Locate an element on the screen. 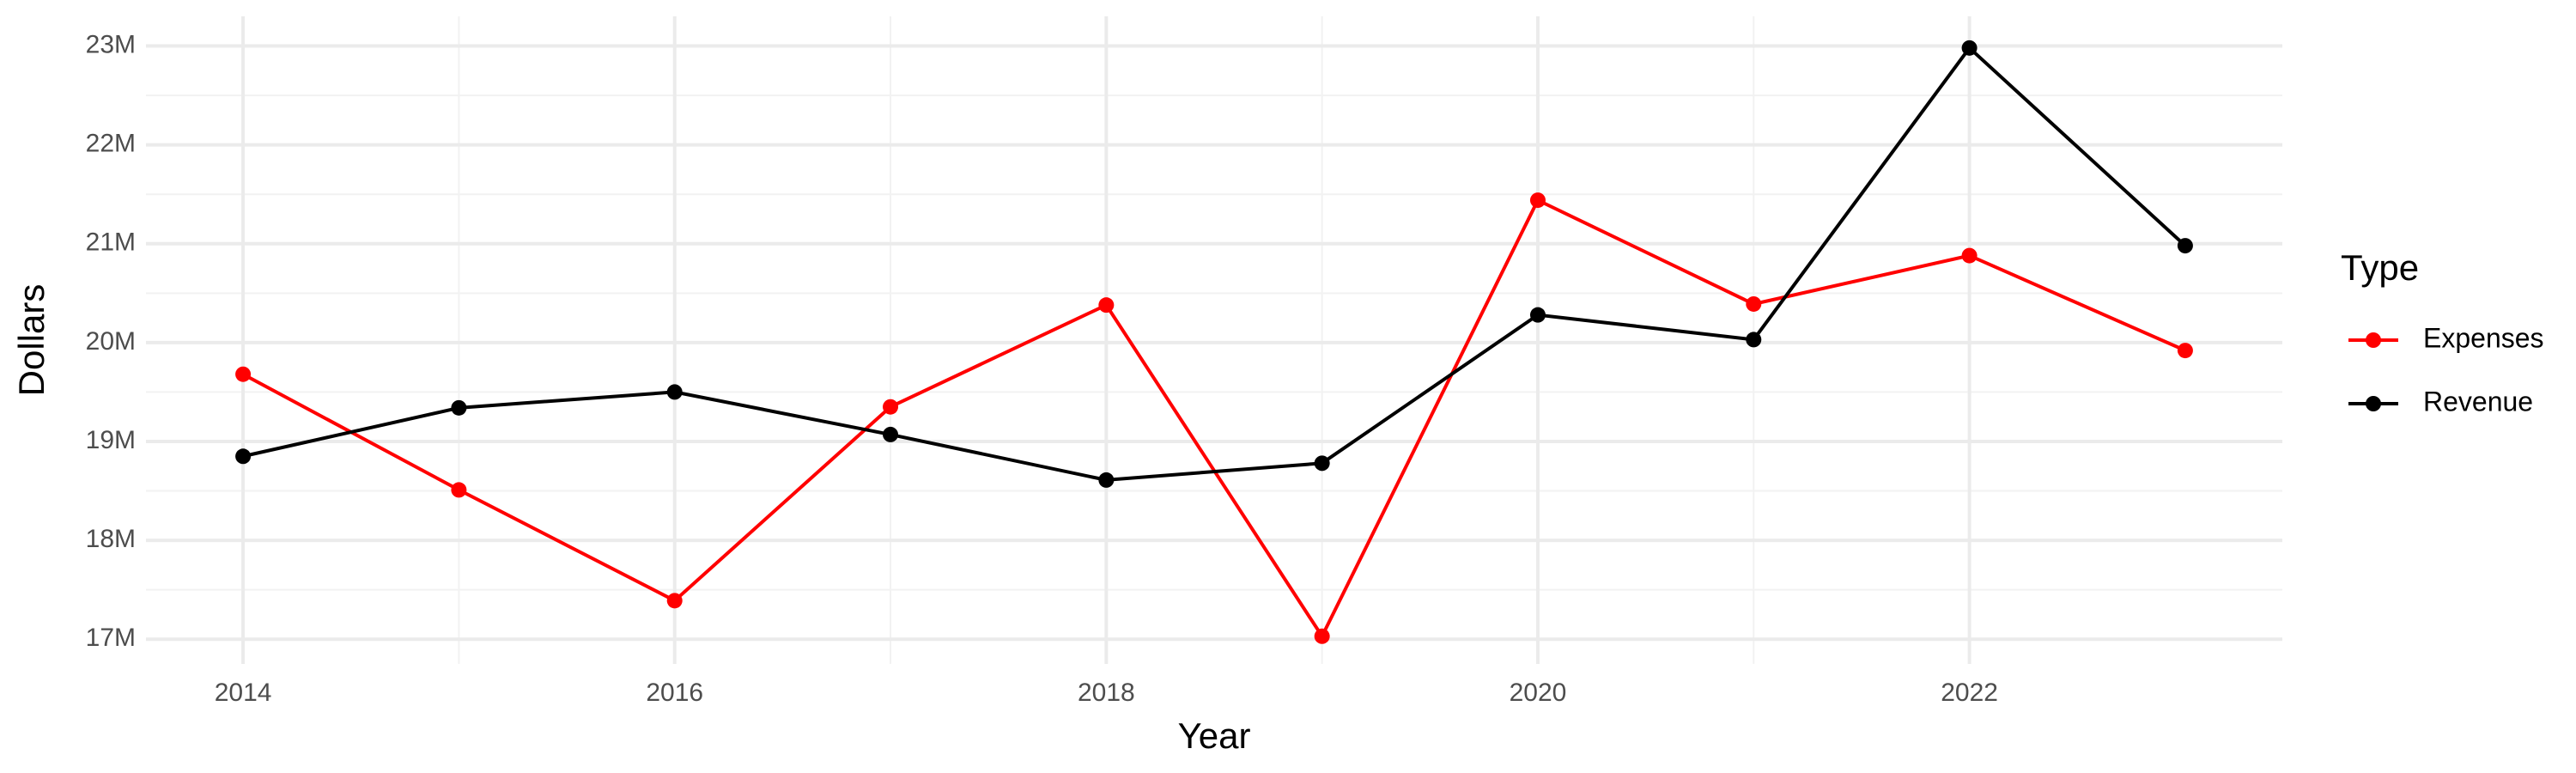 The width and height of the screenshot is (2576, 773). legend-label: Revenue is located at coordinates (2478, 401).